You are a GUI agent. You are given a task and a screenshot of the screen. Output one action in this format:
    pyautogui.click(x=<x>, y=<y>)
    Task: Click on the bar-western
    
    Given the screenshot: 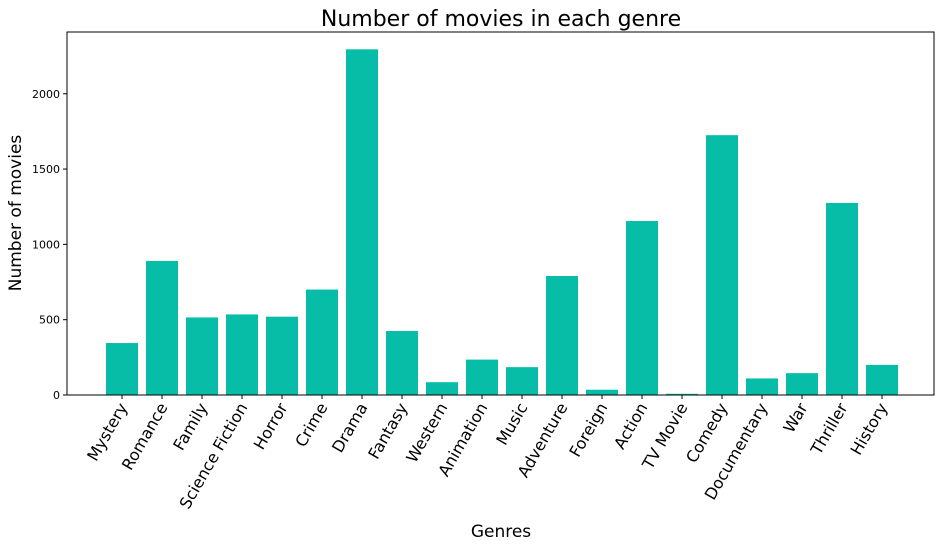 What is the action you would take?
    pyautogui.click(x=442, y=388)
    